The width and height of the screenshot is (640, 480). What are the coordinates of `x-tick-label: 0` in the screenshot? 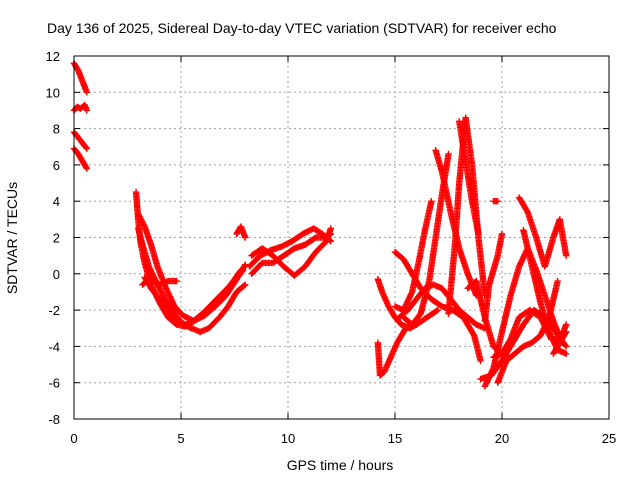 It's located at (73, 438).